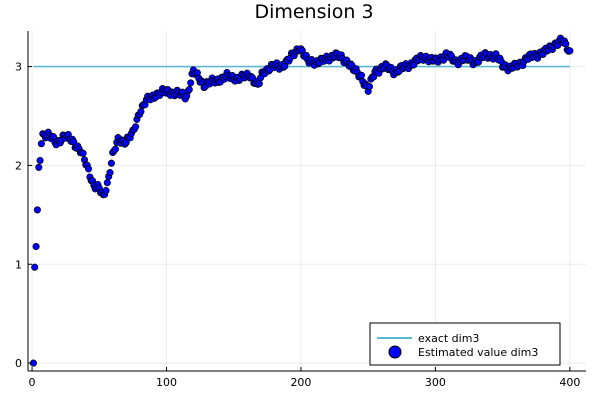  I want to click on x-tick-label: 200, so click(300, 382).